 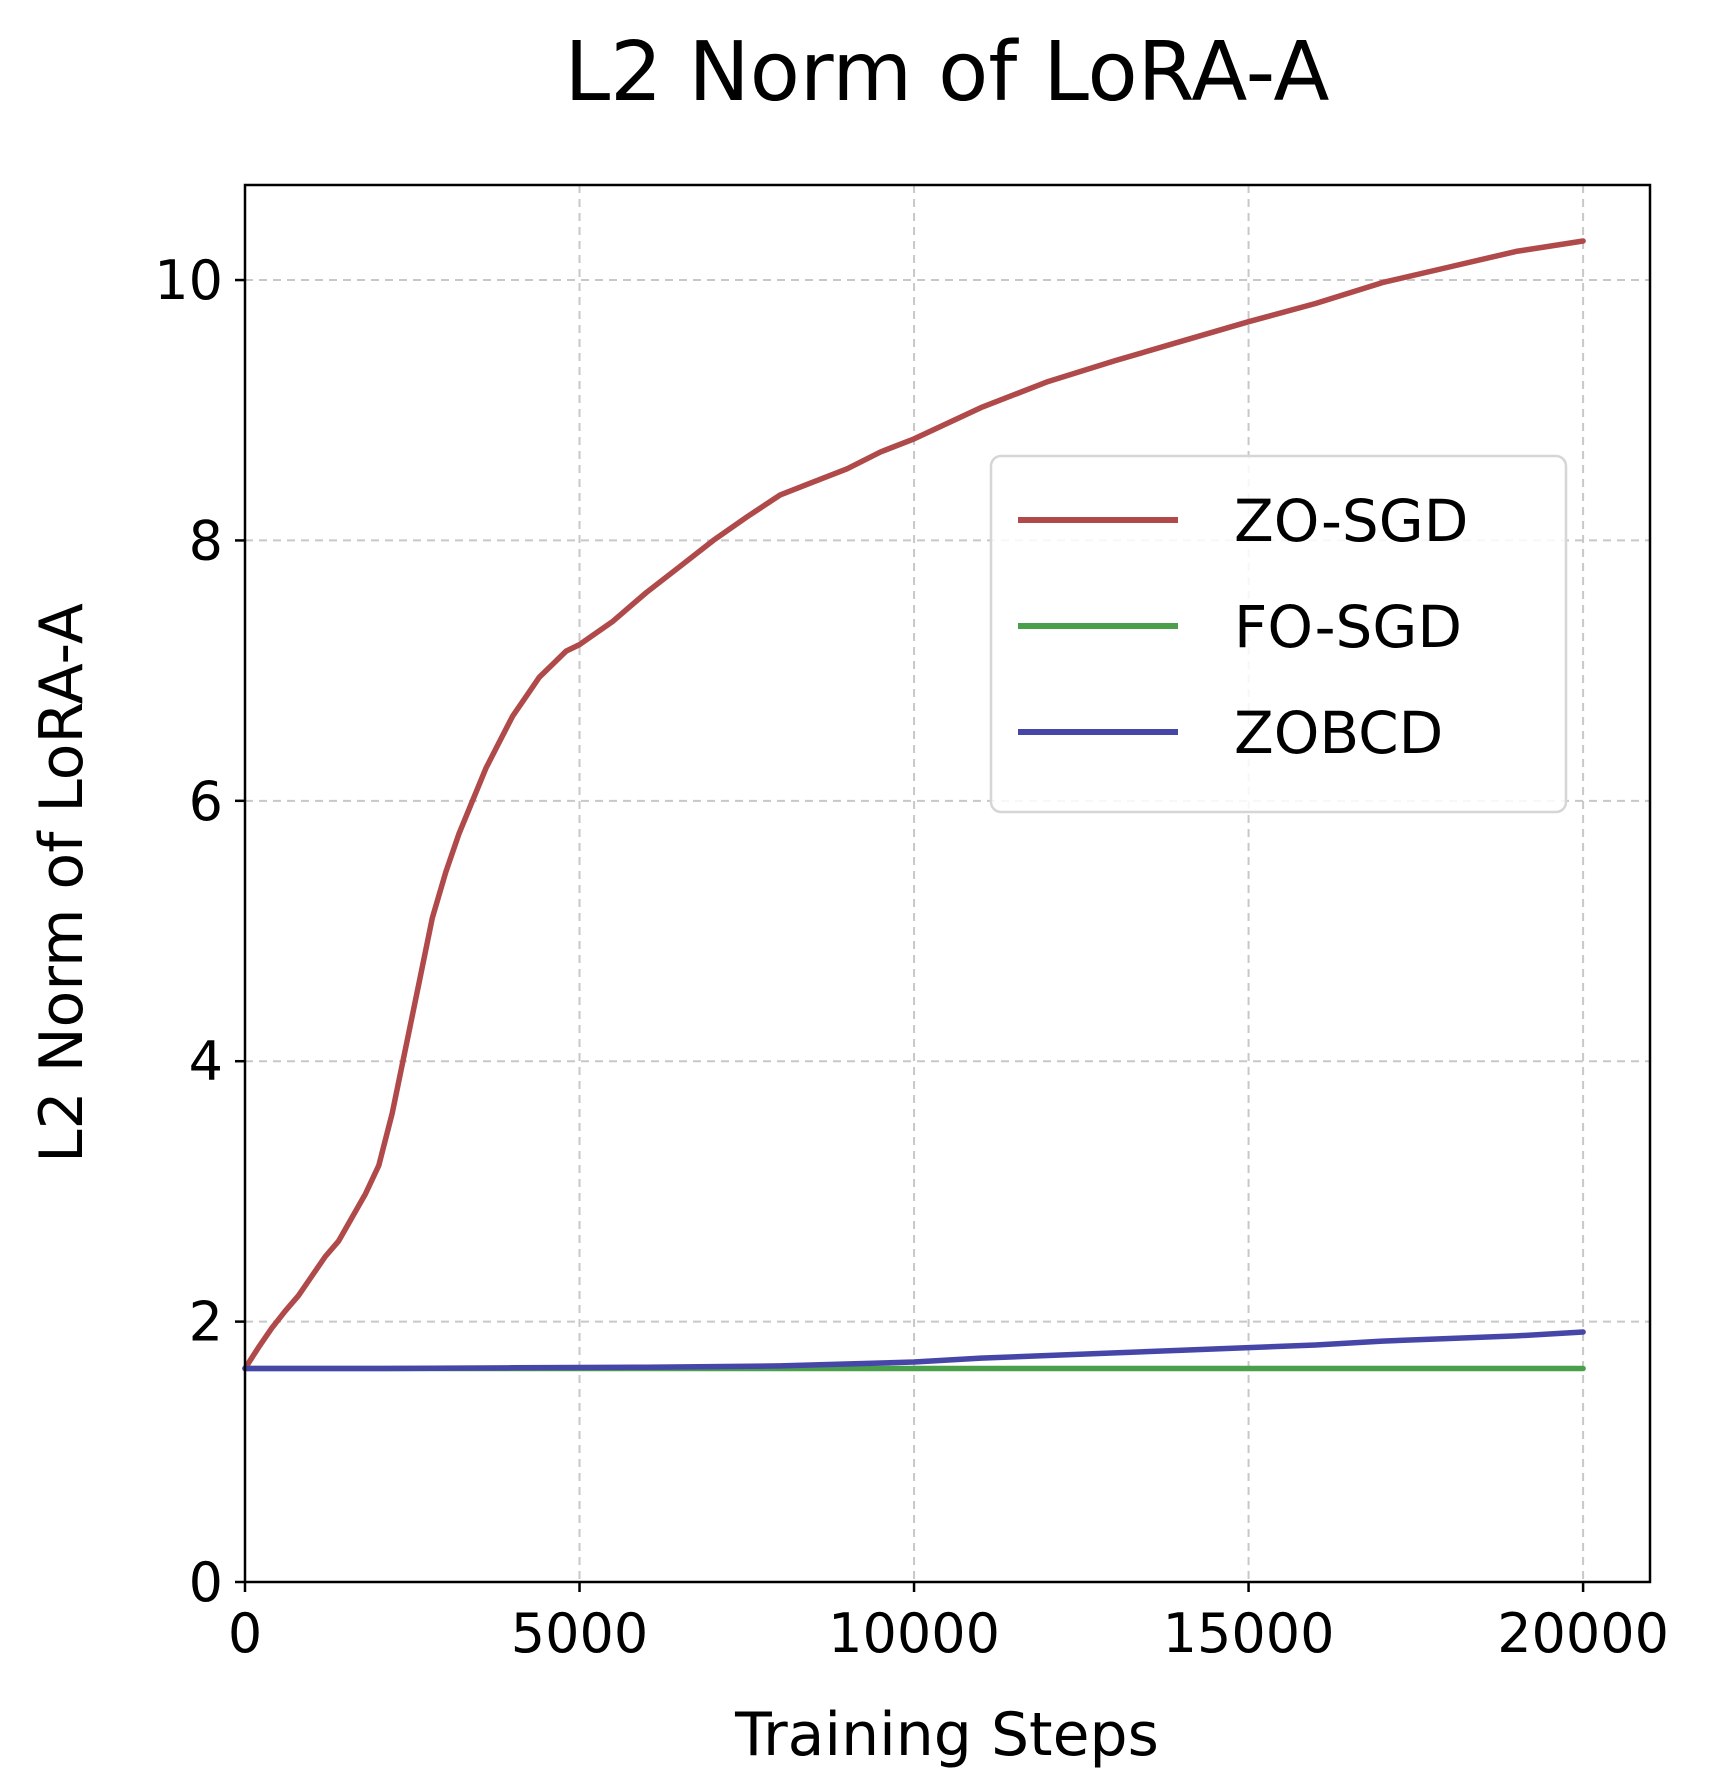 What do you see at coordinates (947, 72) in the screenshot?
I see `chart-title: L2 Norm of LoRA-A` at bounding box center [947, 72].